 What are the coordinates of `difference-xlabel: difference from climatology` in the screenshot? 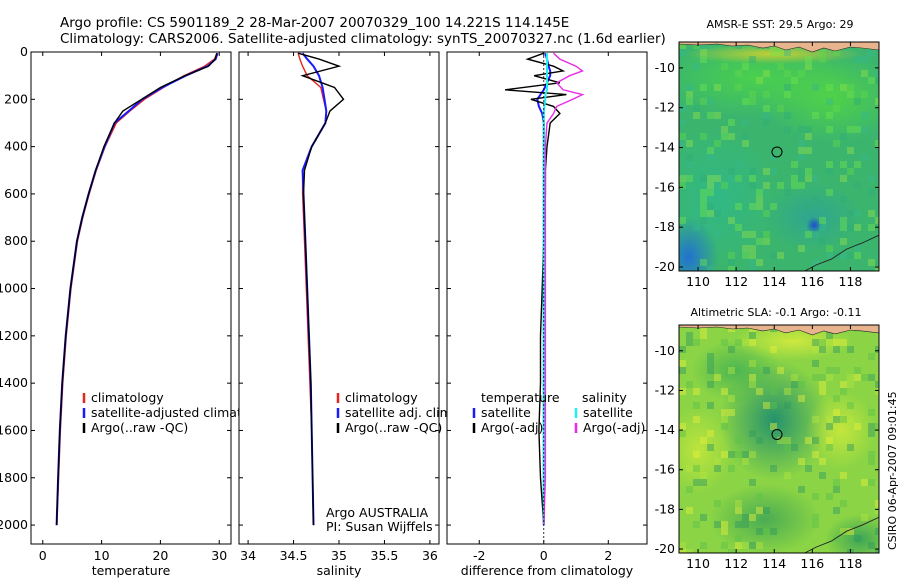 It's located at (547, 570).